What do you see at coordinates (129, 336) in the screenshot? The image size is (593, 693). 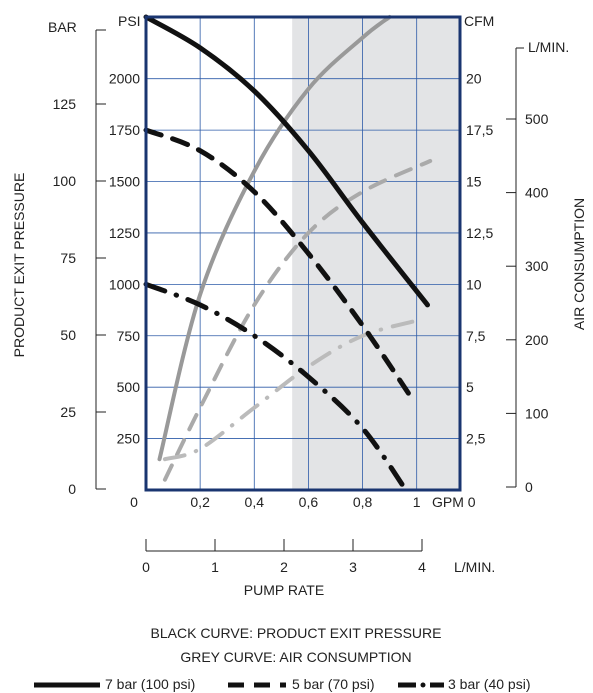 I see `psi-tick-label: 750` at bounding box center [129, 336].